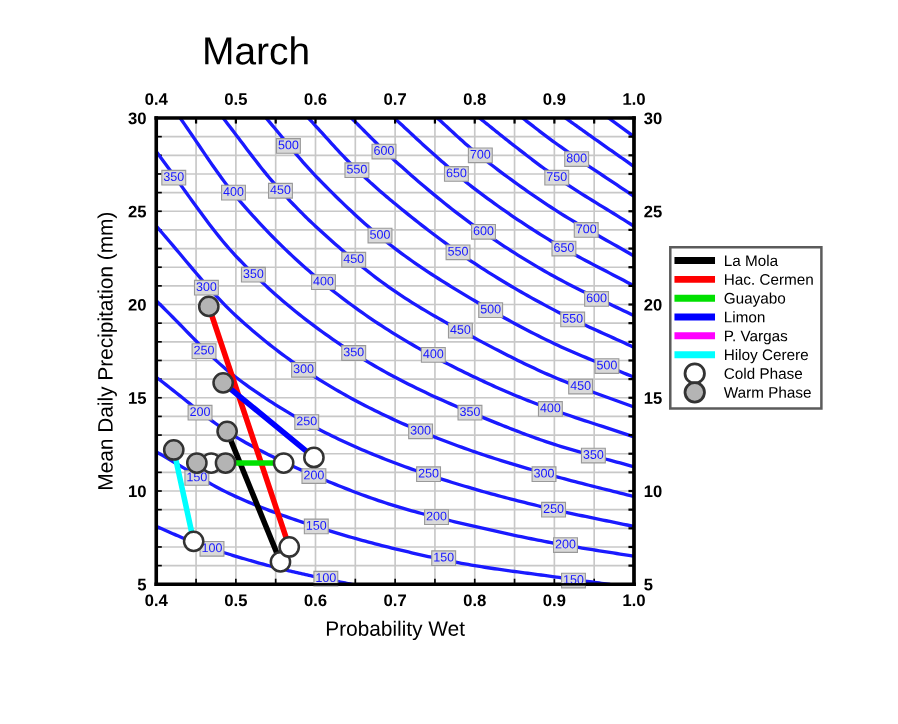 Image resolution: width=898 pixels, height=724 pixels. Describe the element at coordinates (107, 350) in the screenshot. I see `y-axis-title: Mean Daily Precipitation (mm)` at that location.